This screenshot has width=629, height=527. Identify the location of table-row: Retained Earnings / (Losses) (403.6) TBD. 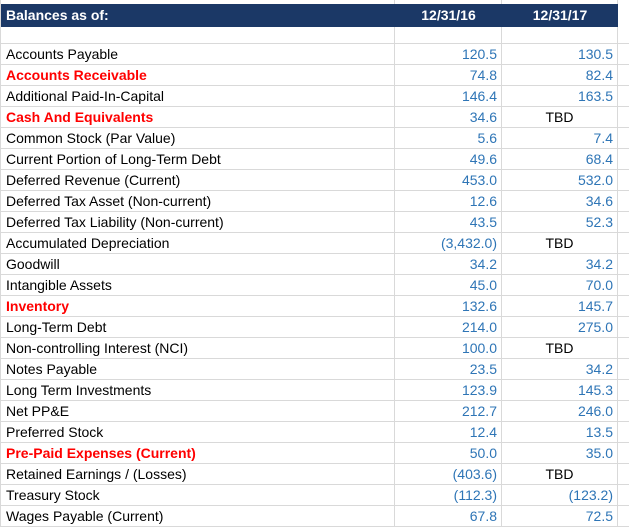
(315, 474).